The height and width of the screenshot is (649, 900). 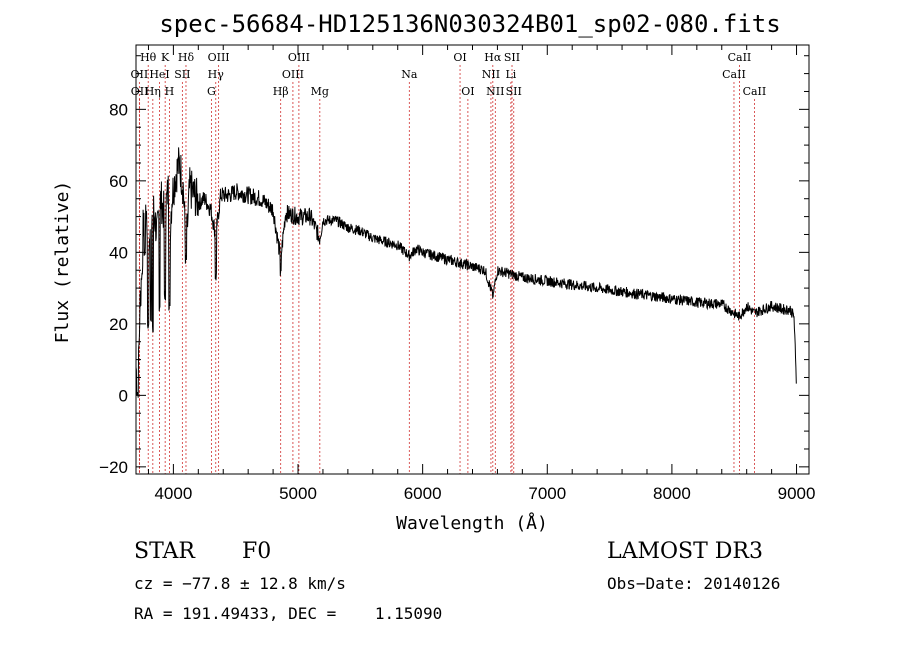 What do you see at coordinates (186, 57) in the screenshot?
I see `spectral-line-label: Hδ` at bounding box center [186, 57].